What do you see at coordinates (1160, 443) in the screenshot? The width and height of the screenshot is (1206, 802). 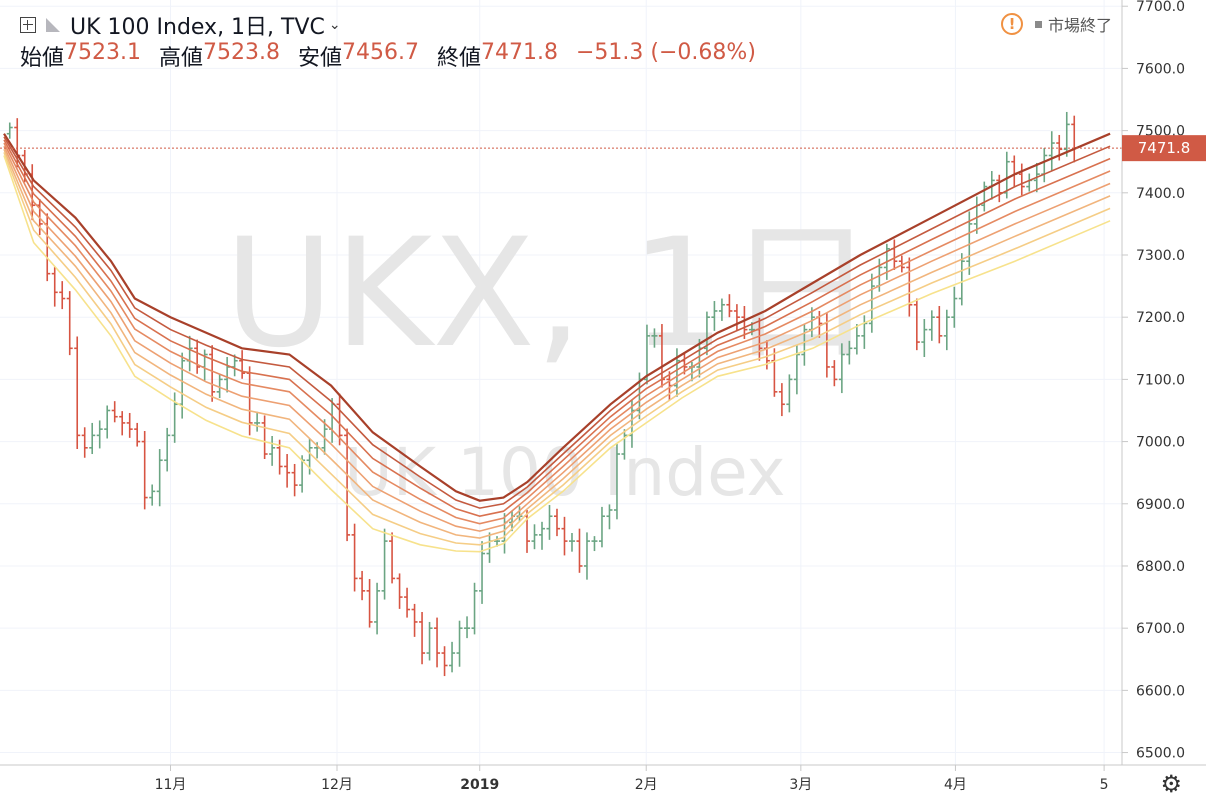 I see `price-tick-label: 7000.0` at bounding box center [1160, 443].